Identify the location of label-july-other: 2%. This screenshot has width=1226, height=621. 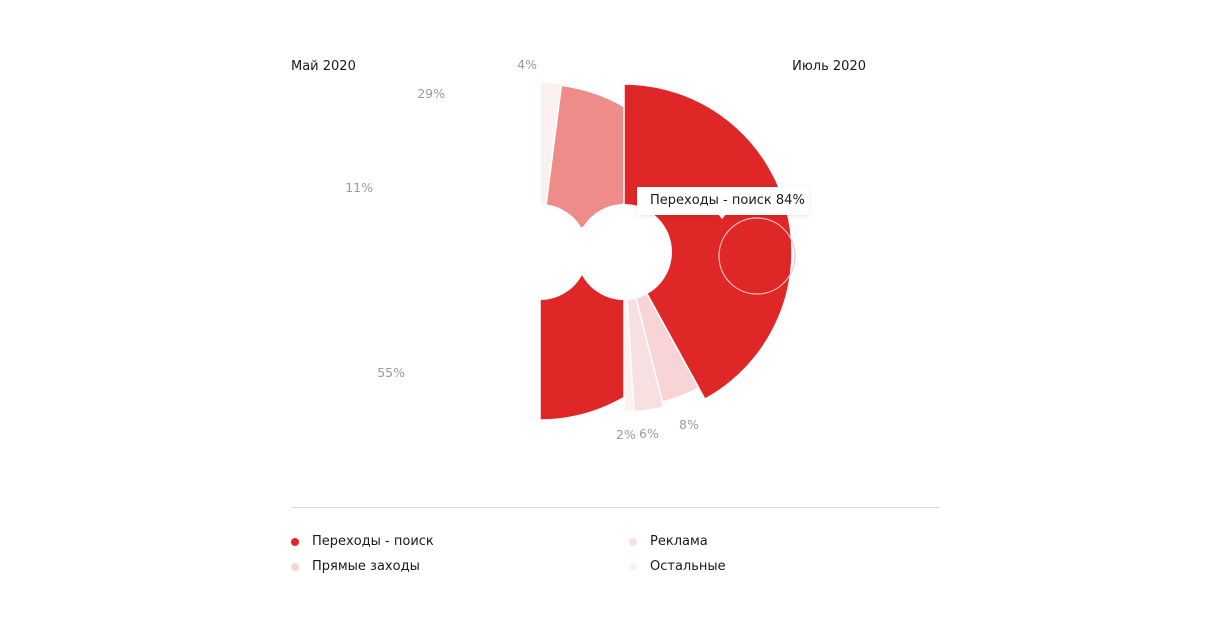
(626, 434).